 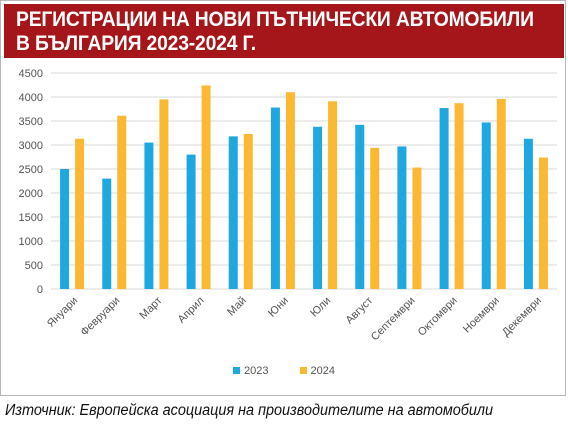 What do you see at coordinates (31, 170) in the screenshot?
I see `y-tick-label: 2500` at bounding box center [31, 170].